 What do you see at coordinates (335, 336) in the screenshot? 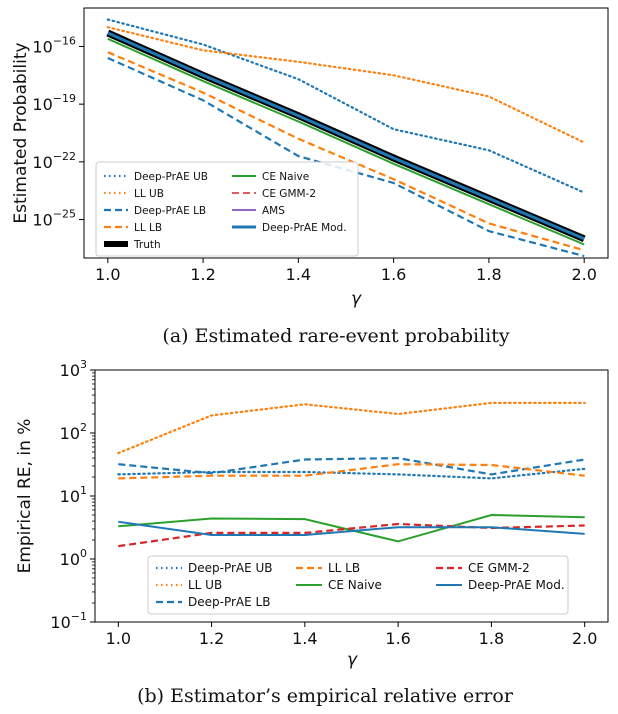
I see `chart-a-caption: (a) Estimated rare-event probability` at bounding box center [335, 336].